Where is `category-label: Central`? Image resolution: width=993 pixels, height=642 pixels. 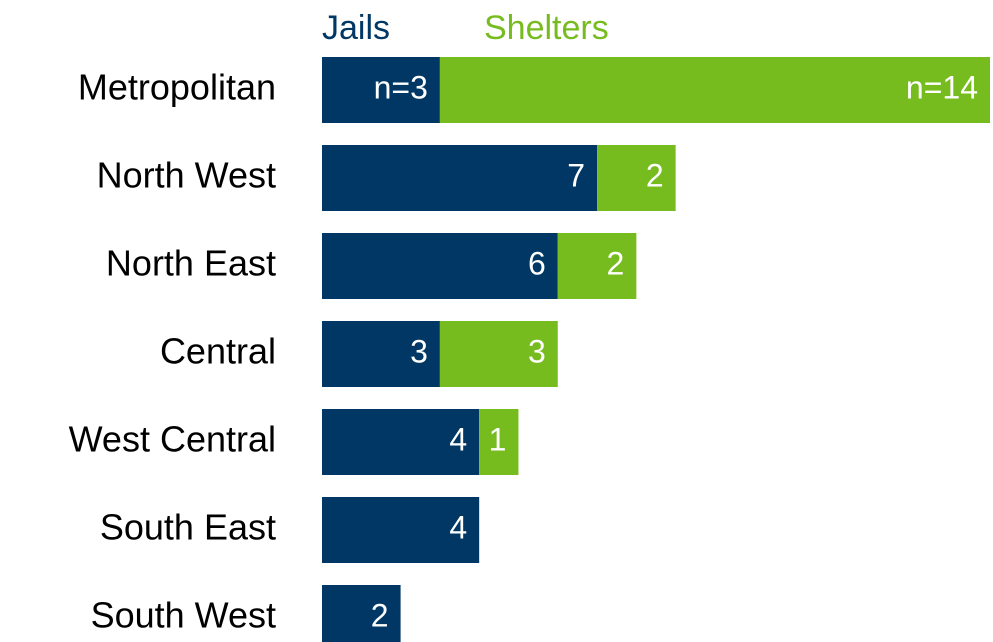
category-label: Central is located at coordinates (218, 351).